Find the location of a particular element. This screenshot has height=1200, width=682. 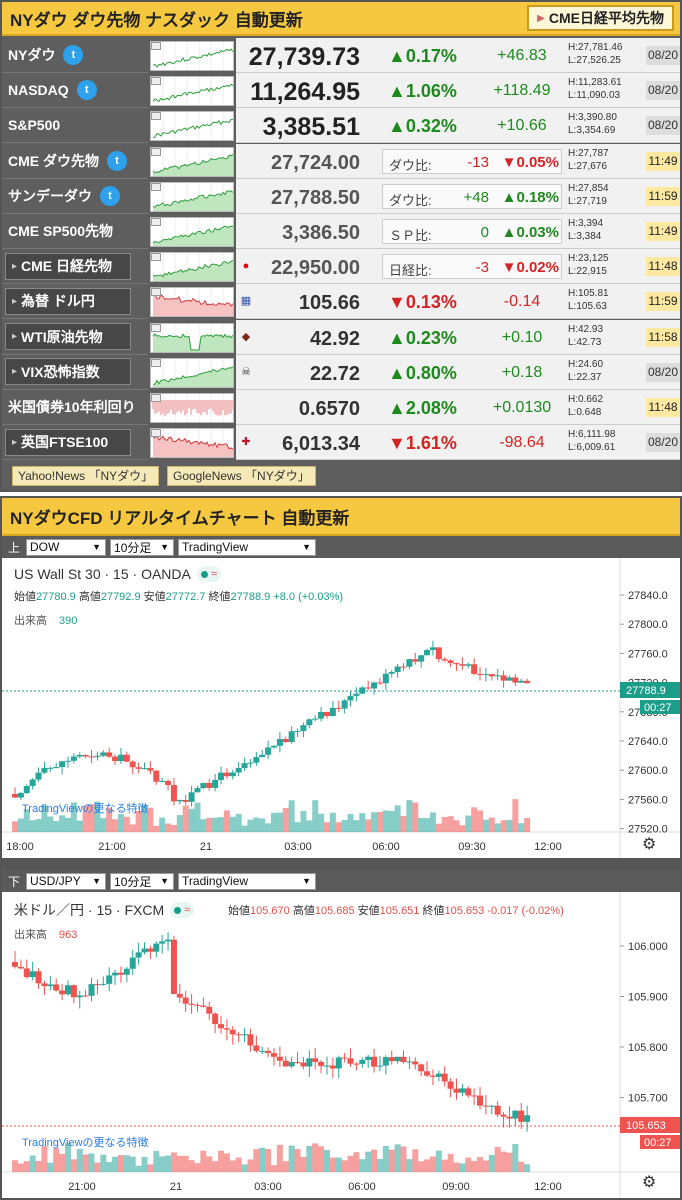

quote-name-cell: 米国債券10年利回り is located at coordinates (75, 407).